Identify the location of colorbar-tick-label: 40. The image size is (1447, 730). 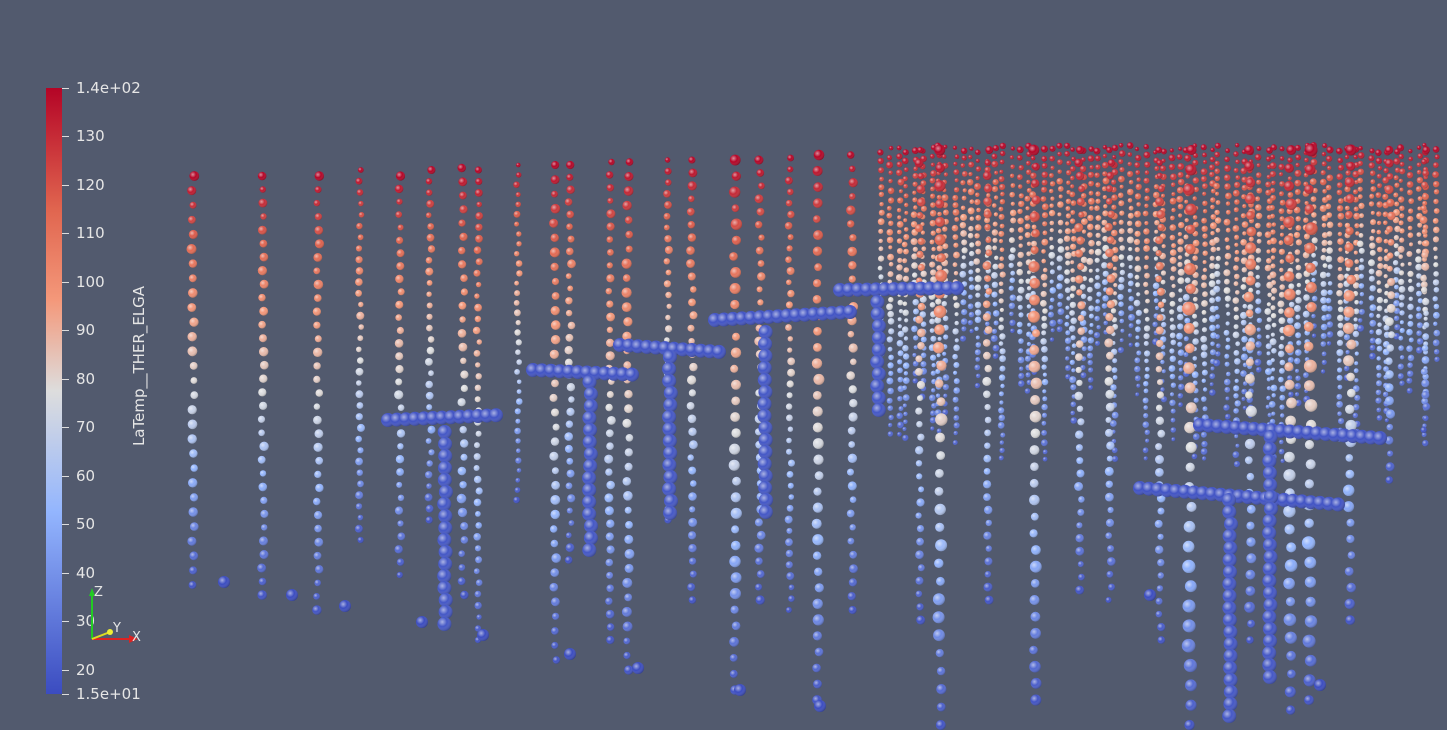
(86, 572).